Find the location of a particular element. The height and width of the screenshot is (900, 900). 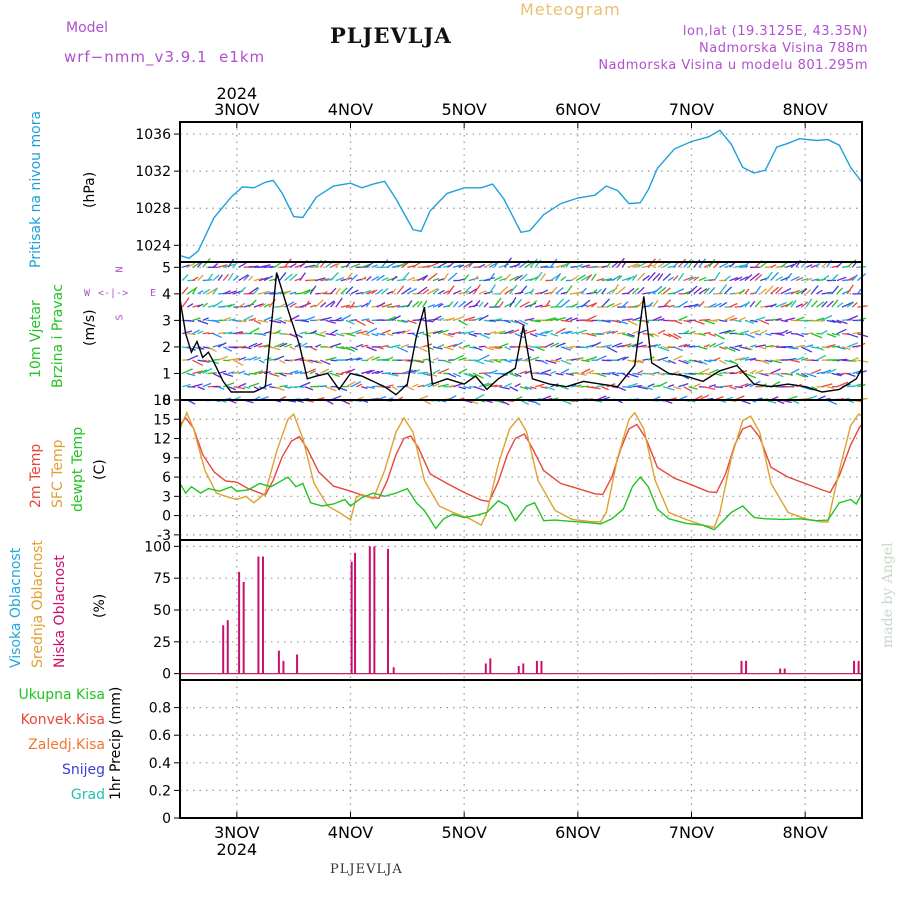

y-tick-label: 15 is located at coordinates (162, 420).